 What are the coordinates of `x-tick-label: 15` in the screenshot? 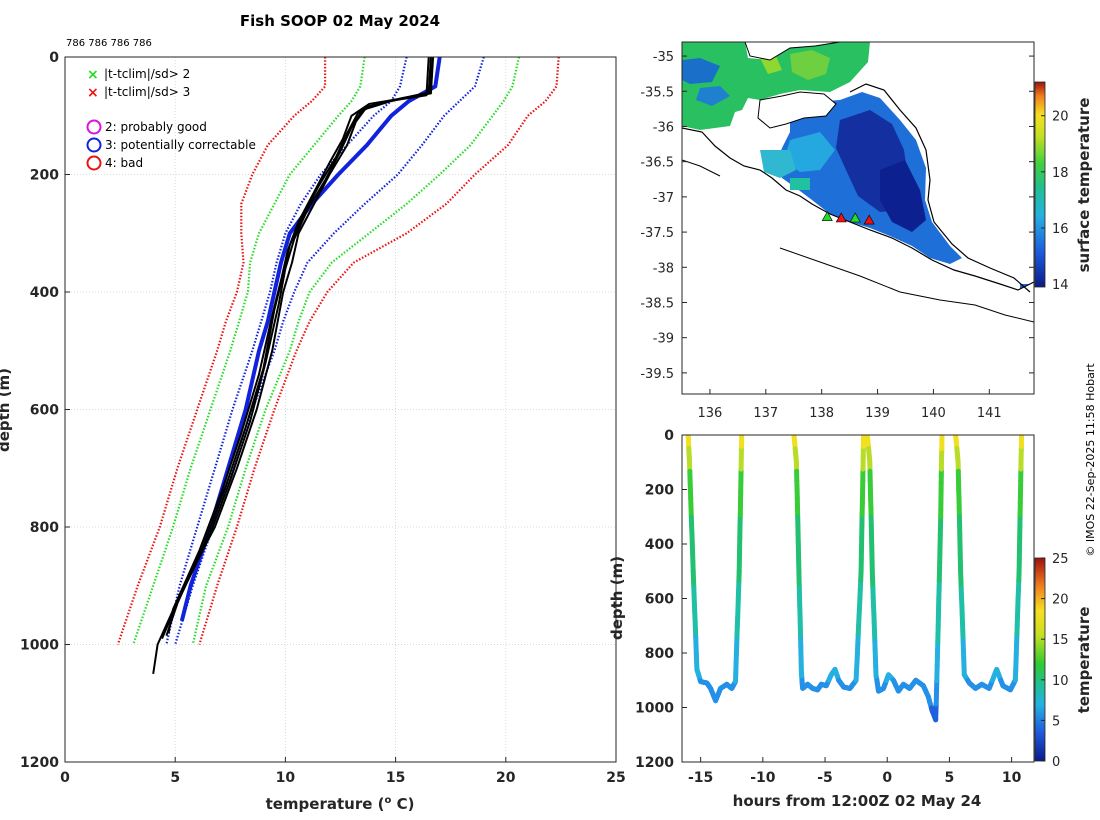 It's located at (395, 778).